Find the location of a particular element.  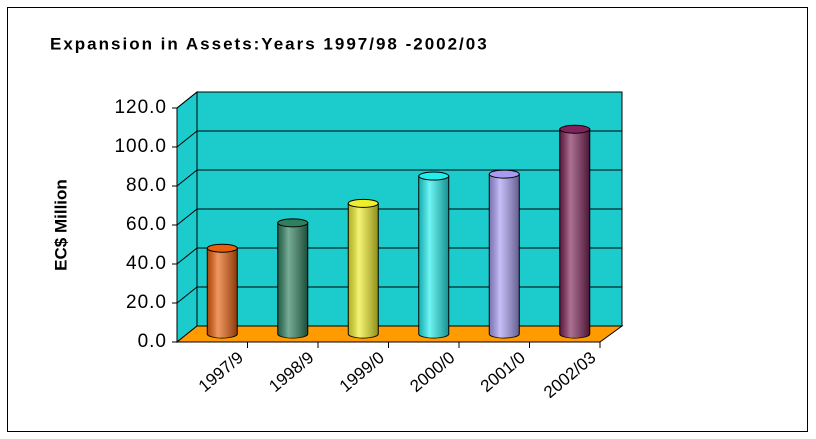

y-tick-label: 80.0 is located at coordinates (146, 185).